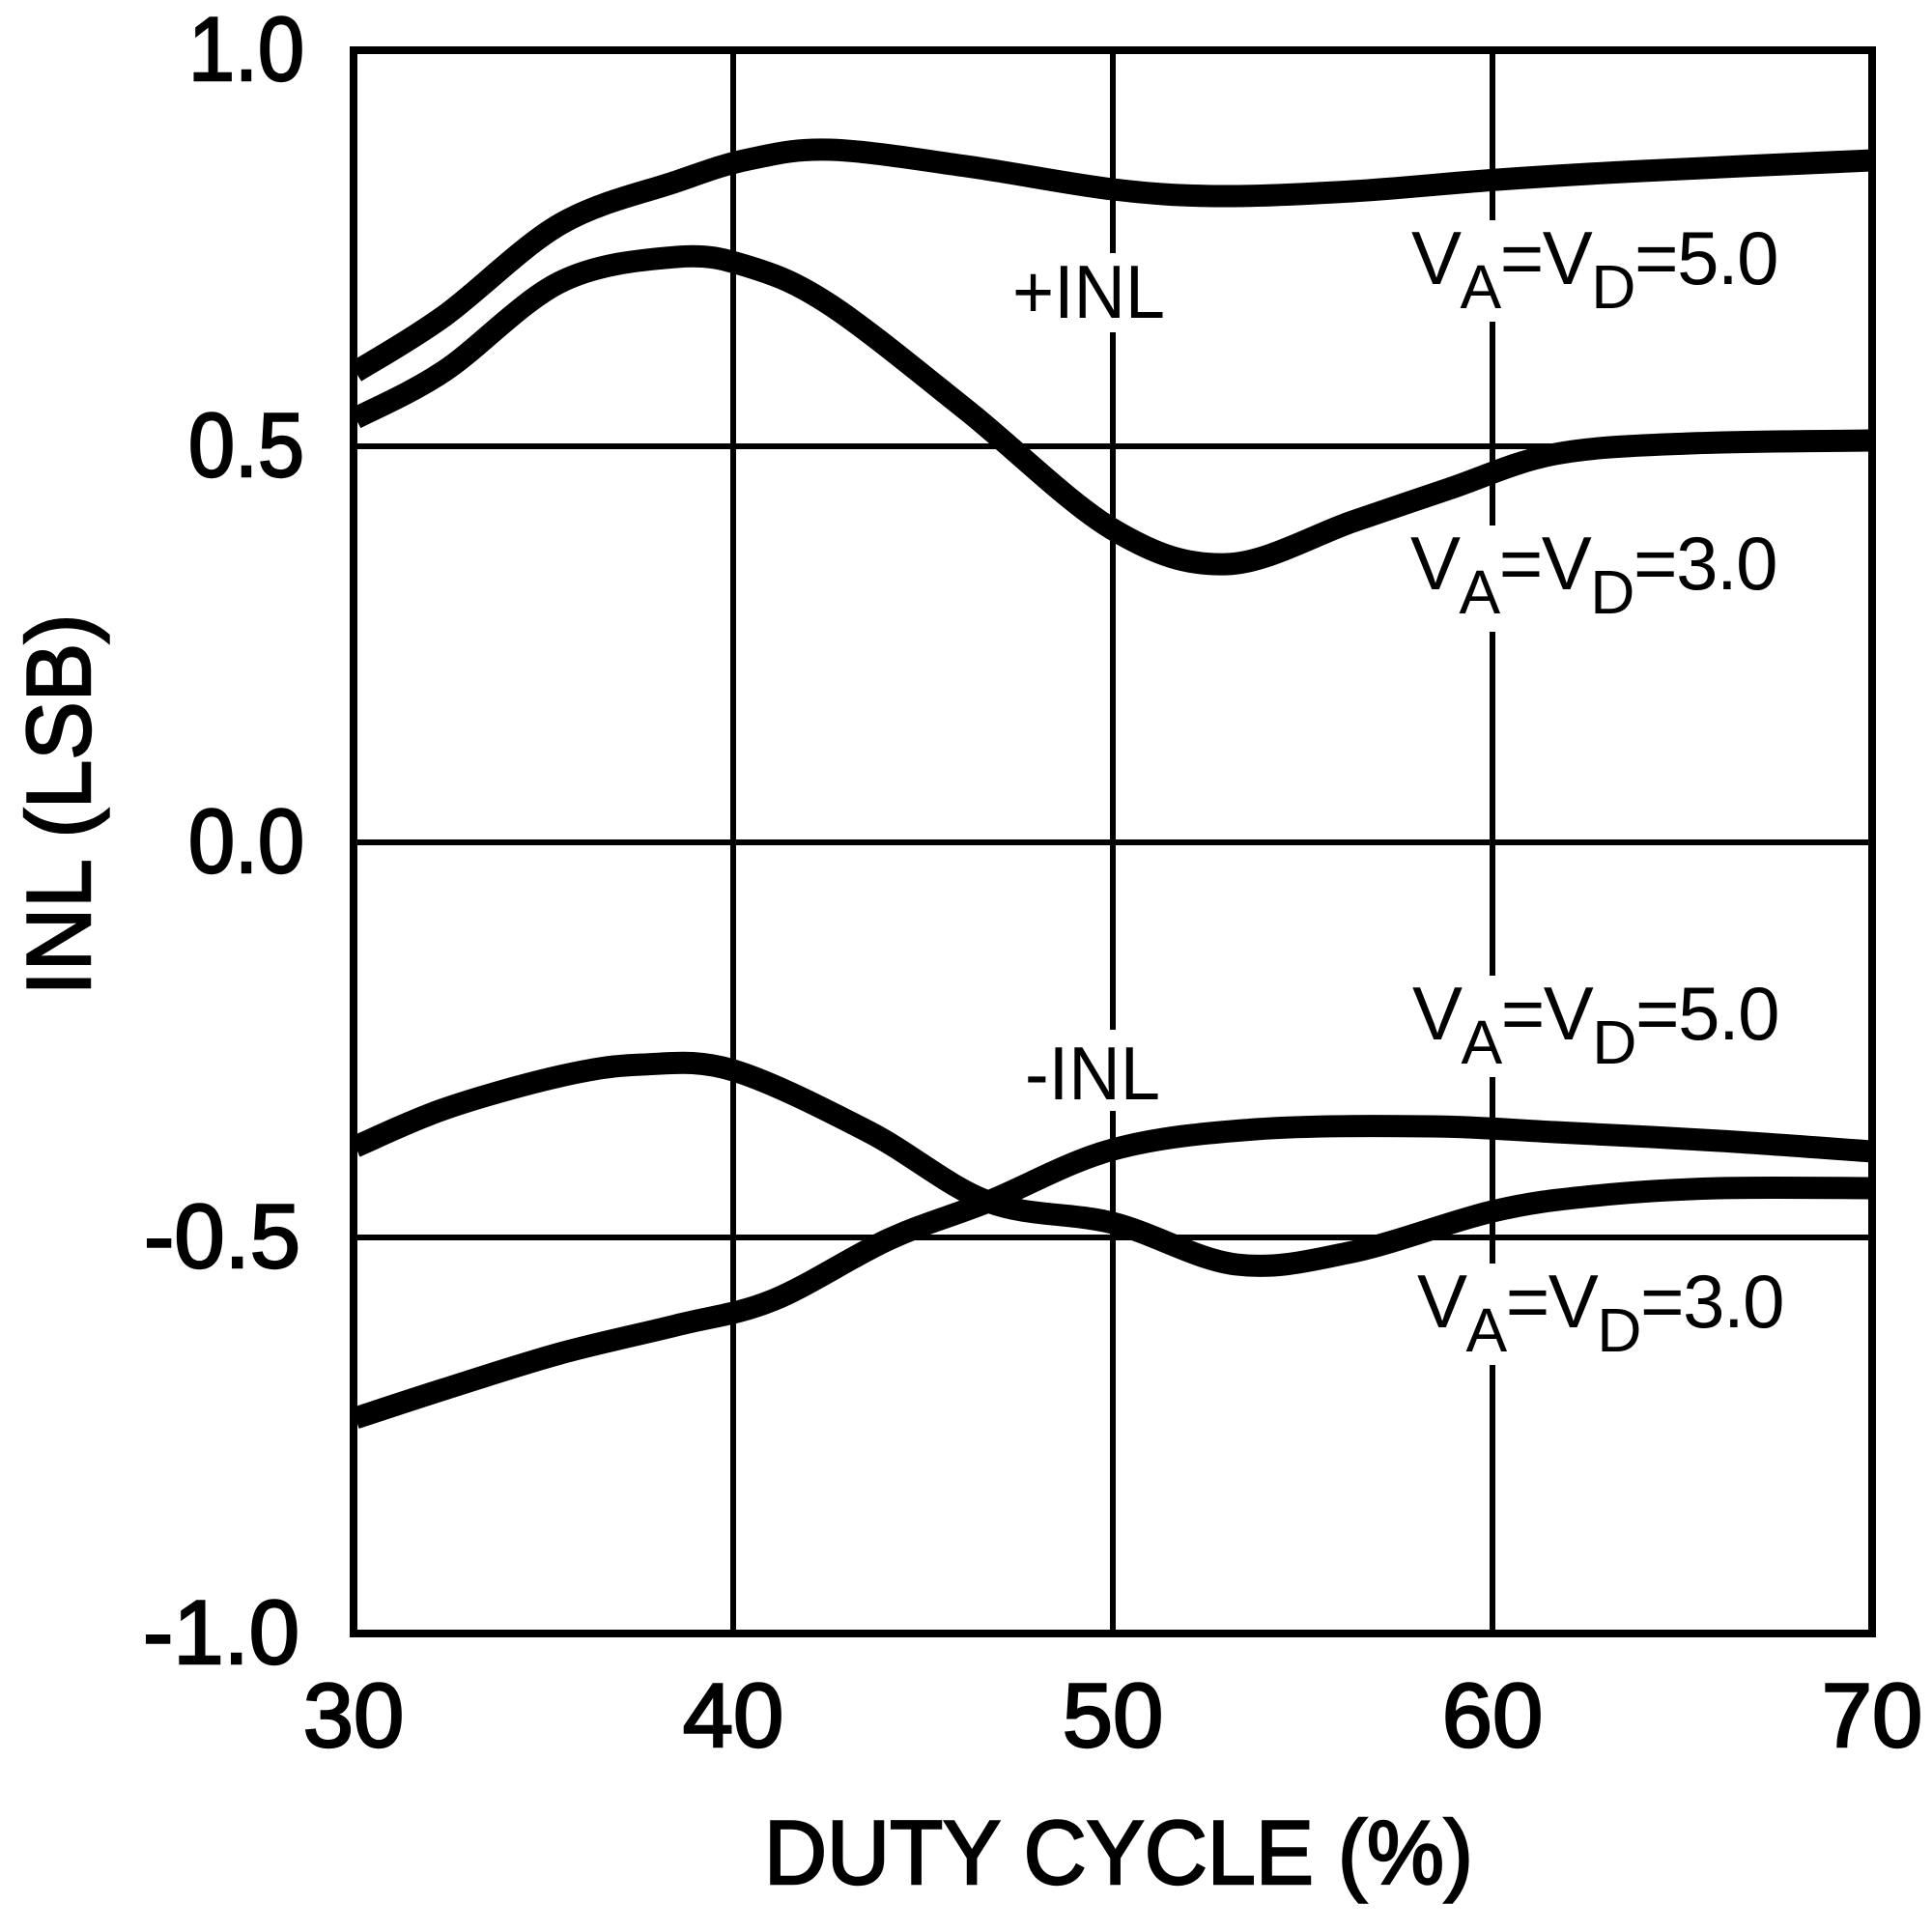  I want to click on svg-text: 70, so click(1872, 1715).